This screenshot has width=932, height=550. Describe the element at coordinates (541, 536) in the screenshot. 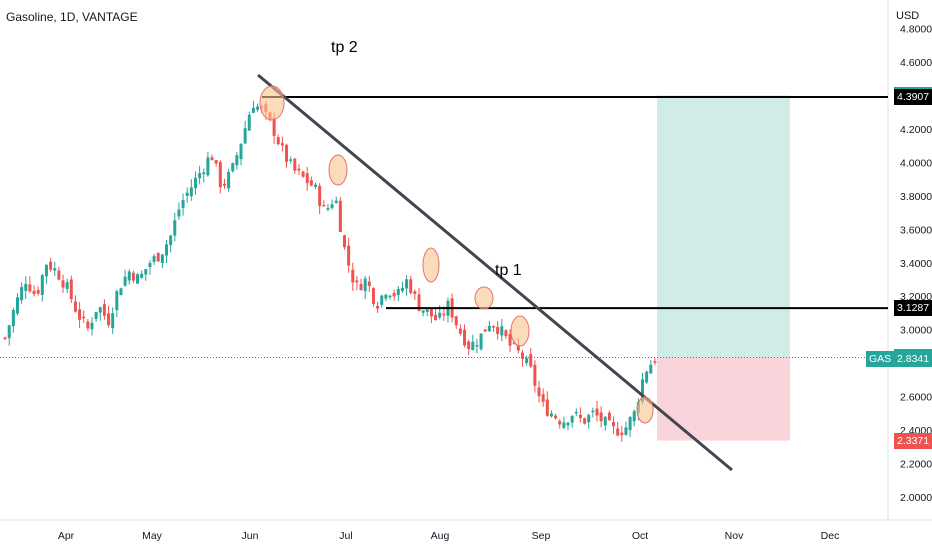

I see `x-tick-label: Sep` at that location.